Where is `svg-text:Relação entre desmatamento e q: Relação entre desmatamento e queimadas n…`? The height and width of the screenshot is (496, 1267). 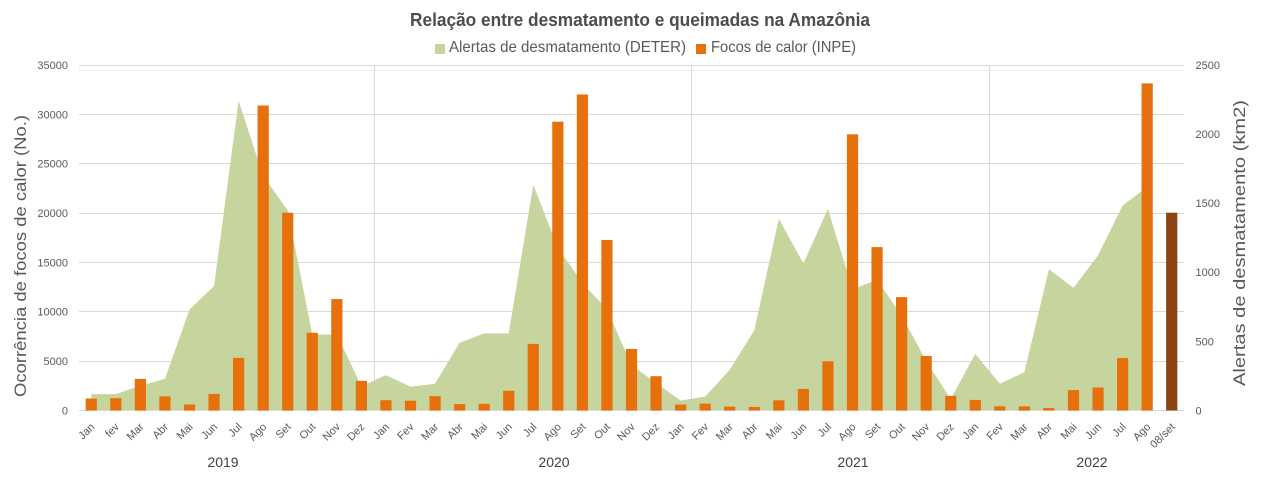 svg-text:Relação entre desmatamento e q: Relação entre desmatamento e queimadas n… is located at coordinates (640, 20).